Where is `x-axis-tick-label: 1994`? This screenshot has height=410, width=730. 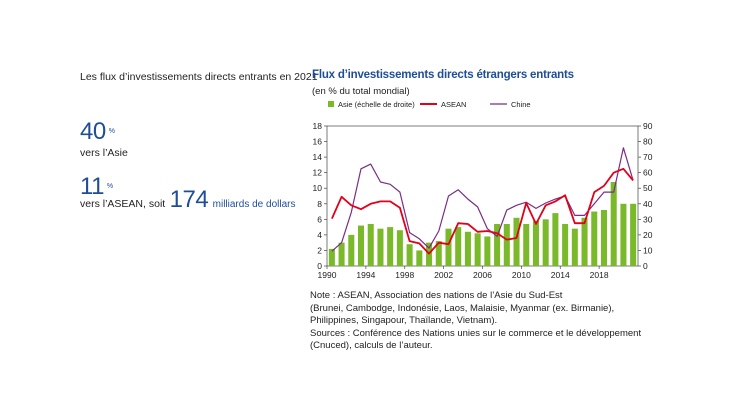
x-axis-tick-label: 1994 is located at coordinates (365, 275).